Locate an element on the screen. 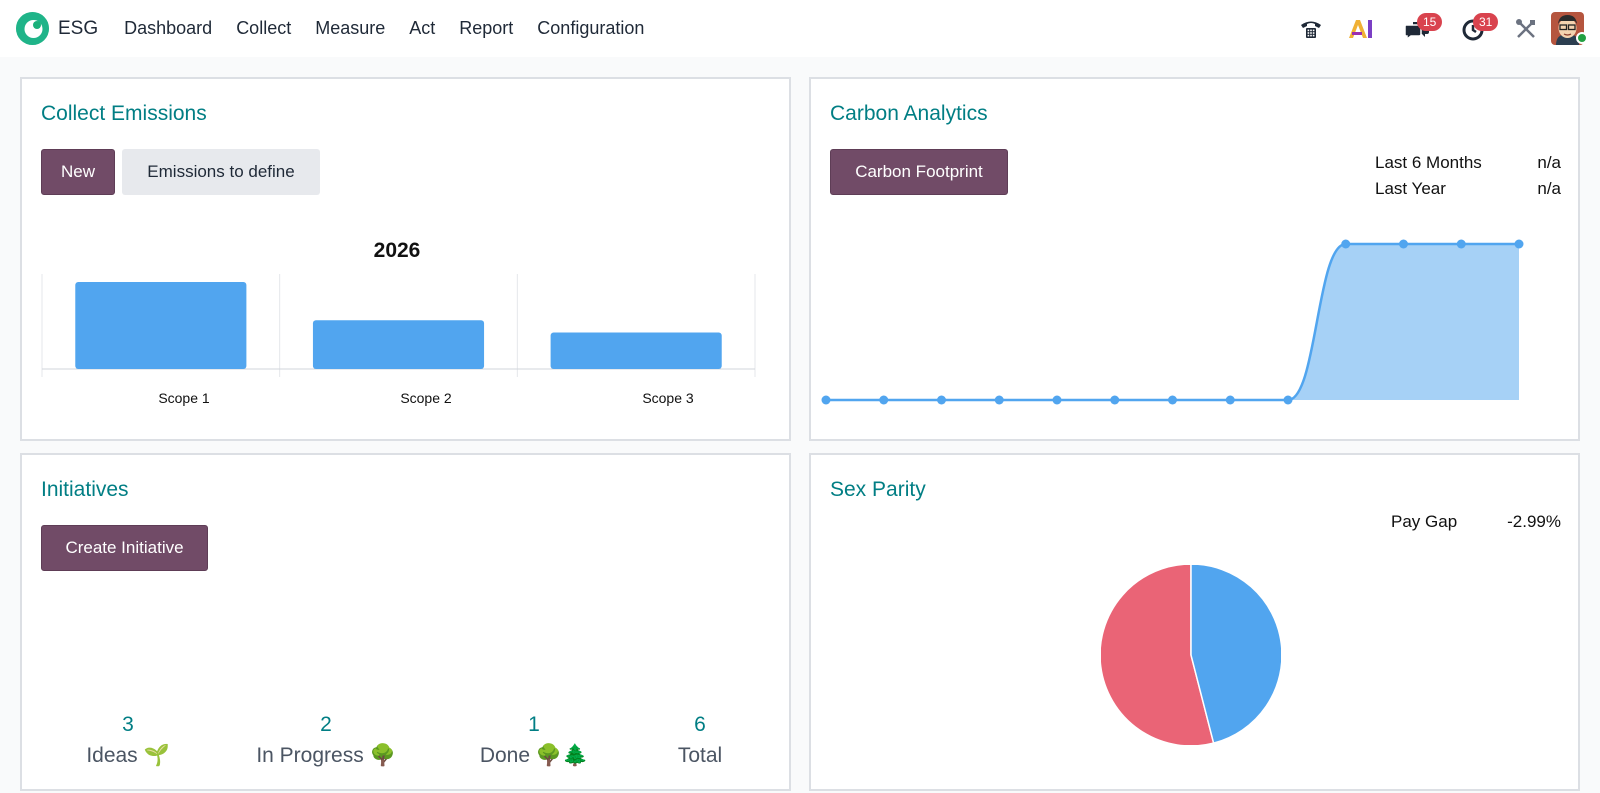 The width and height of the screenshot is (1600, 793). online-status-dot is located at coordinates (1582, 38).